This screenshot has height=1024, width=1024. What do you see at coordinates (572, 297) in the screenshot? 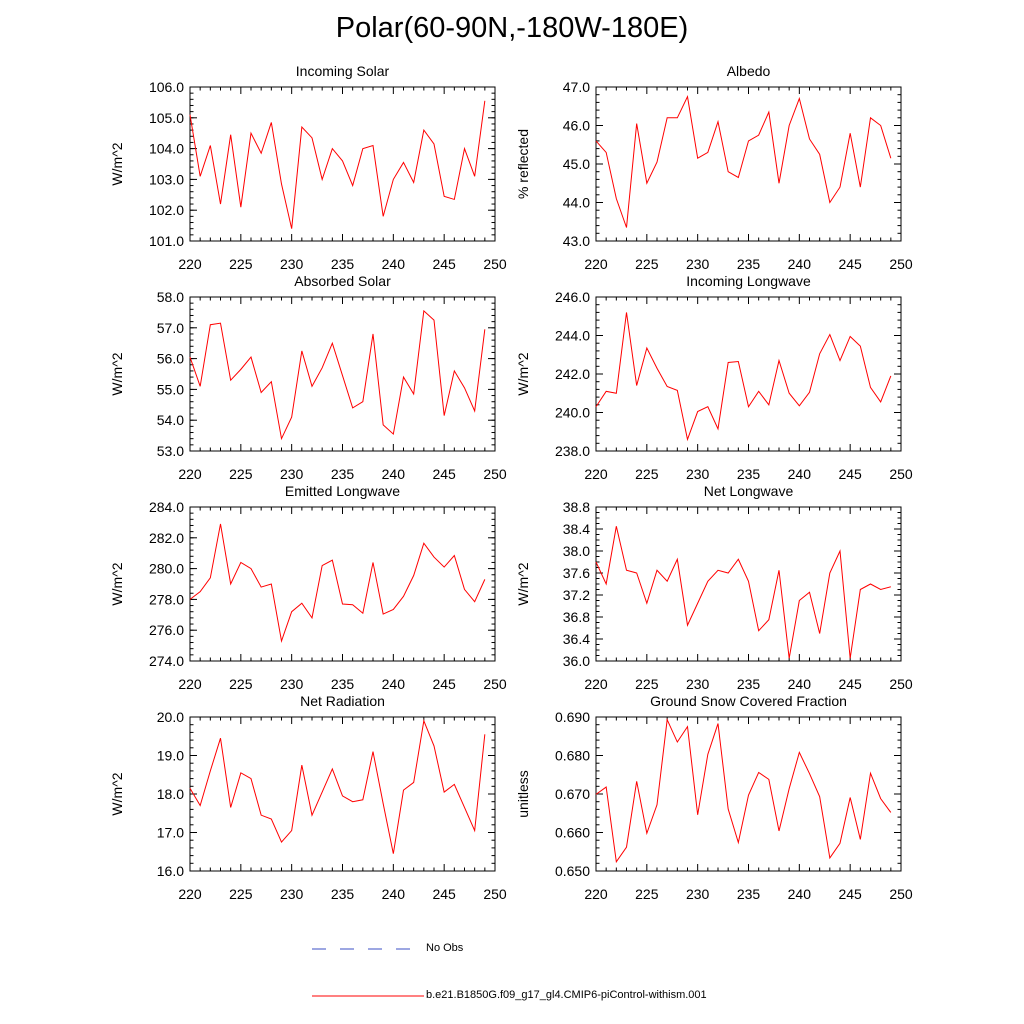
I see `y-tick-label: 246.0` at bounding box center [572, 297].